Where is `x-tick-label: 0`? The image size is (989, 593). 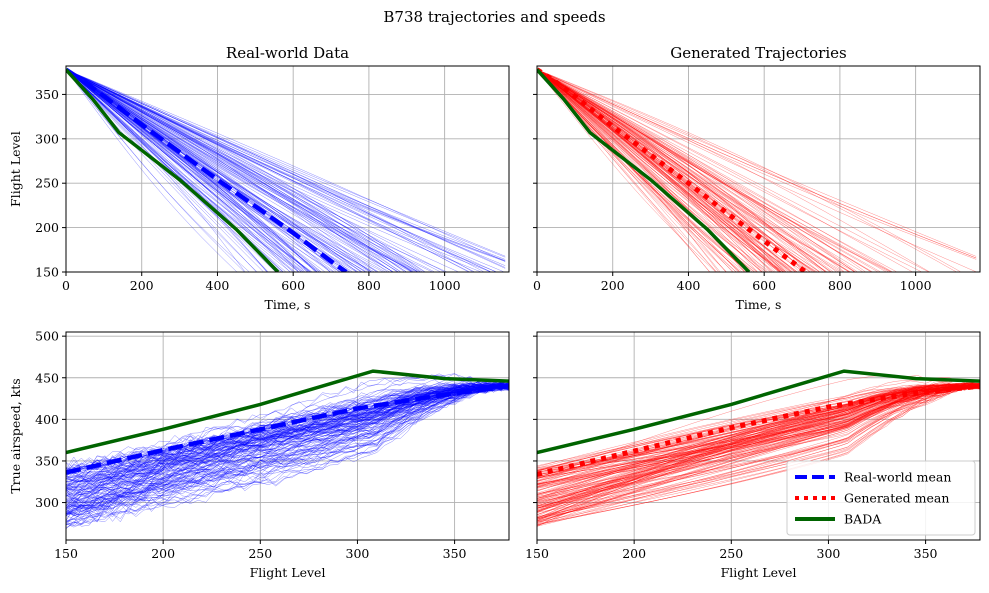 x-tick-label: 0 is located at coordinates (537, 285).